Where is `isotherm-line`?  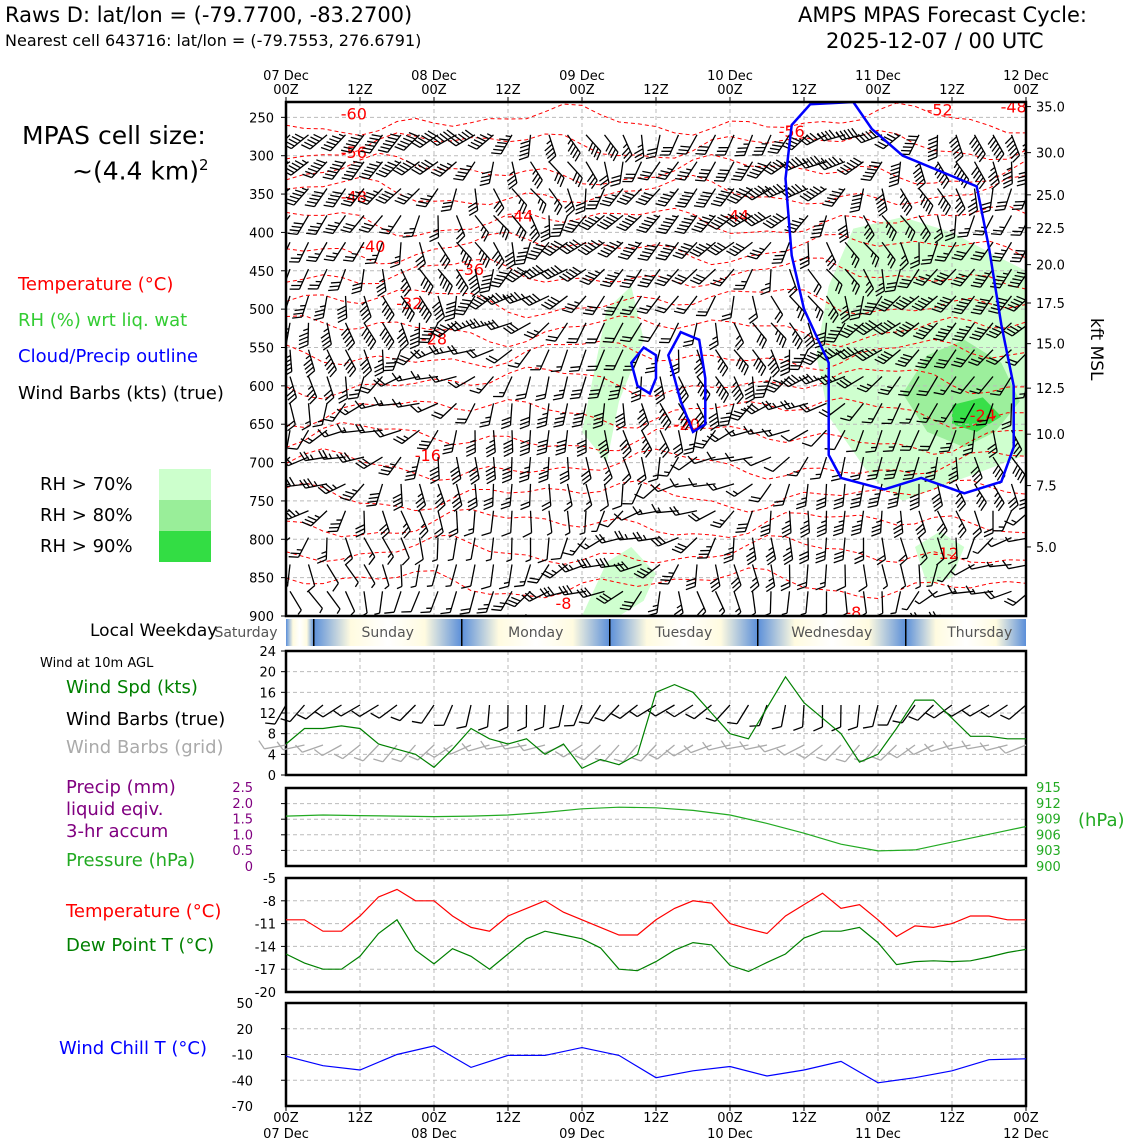
isotherm-line is located at coordinates (656, 496).